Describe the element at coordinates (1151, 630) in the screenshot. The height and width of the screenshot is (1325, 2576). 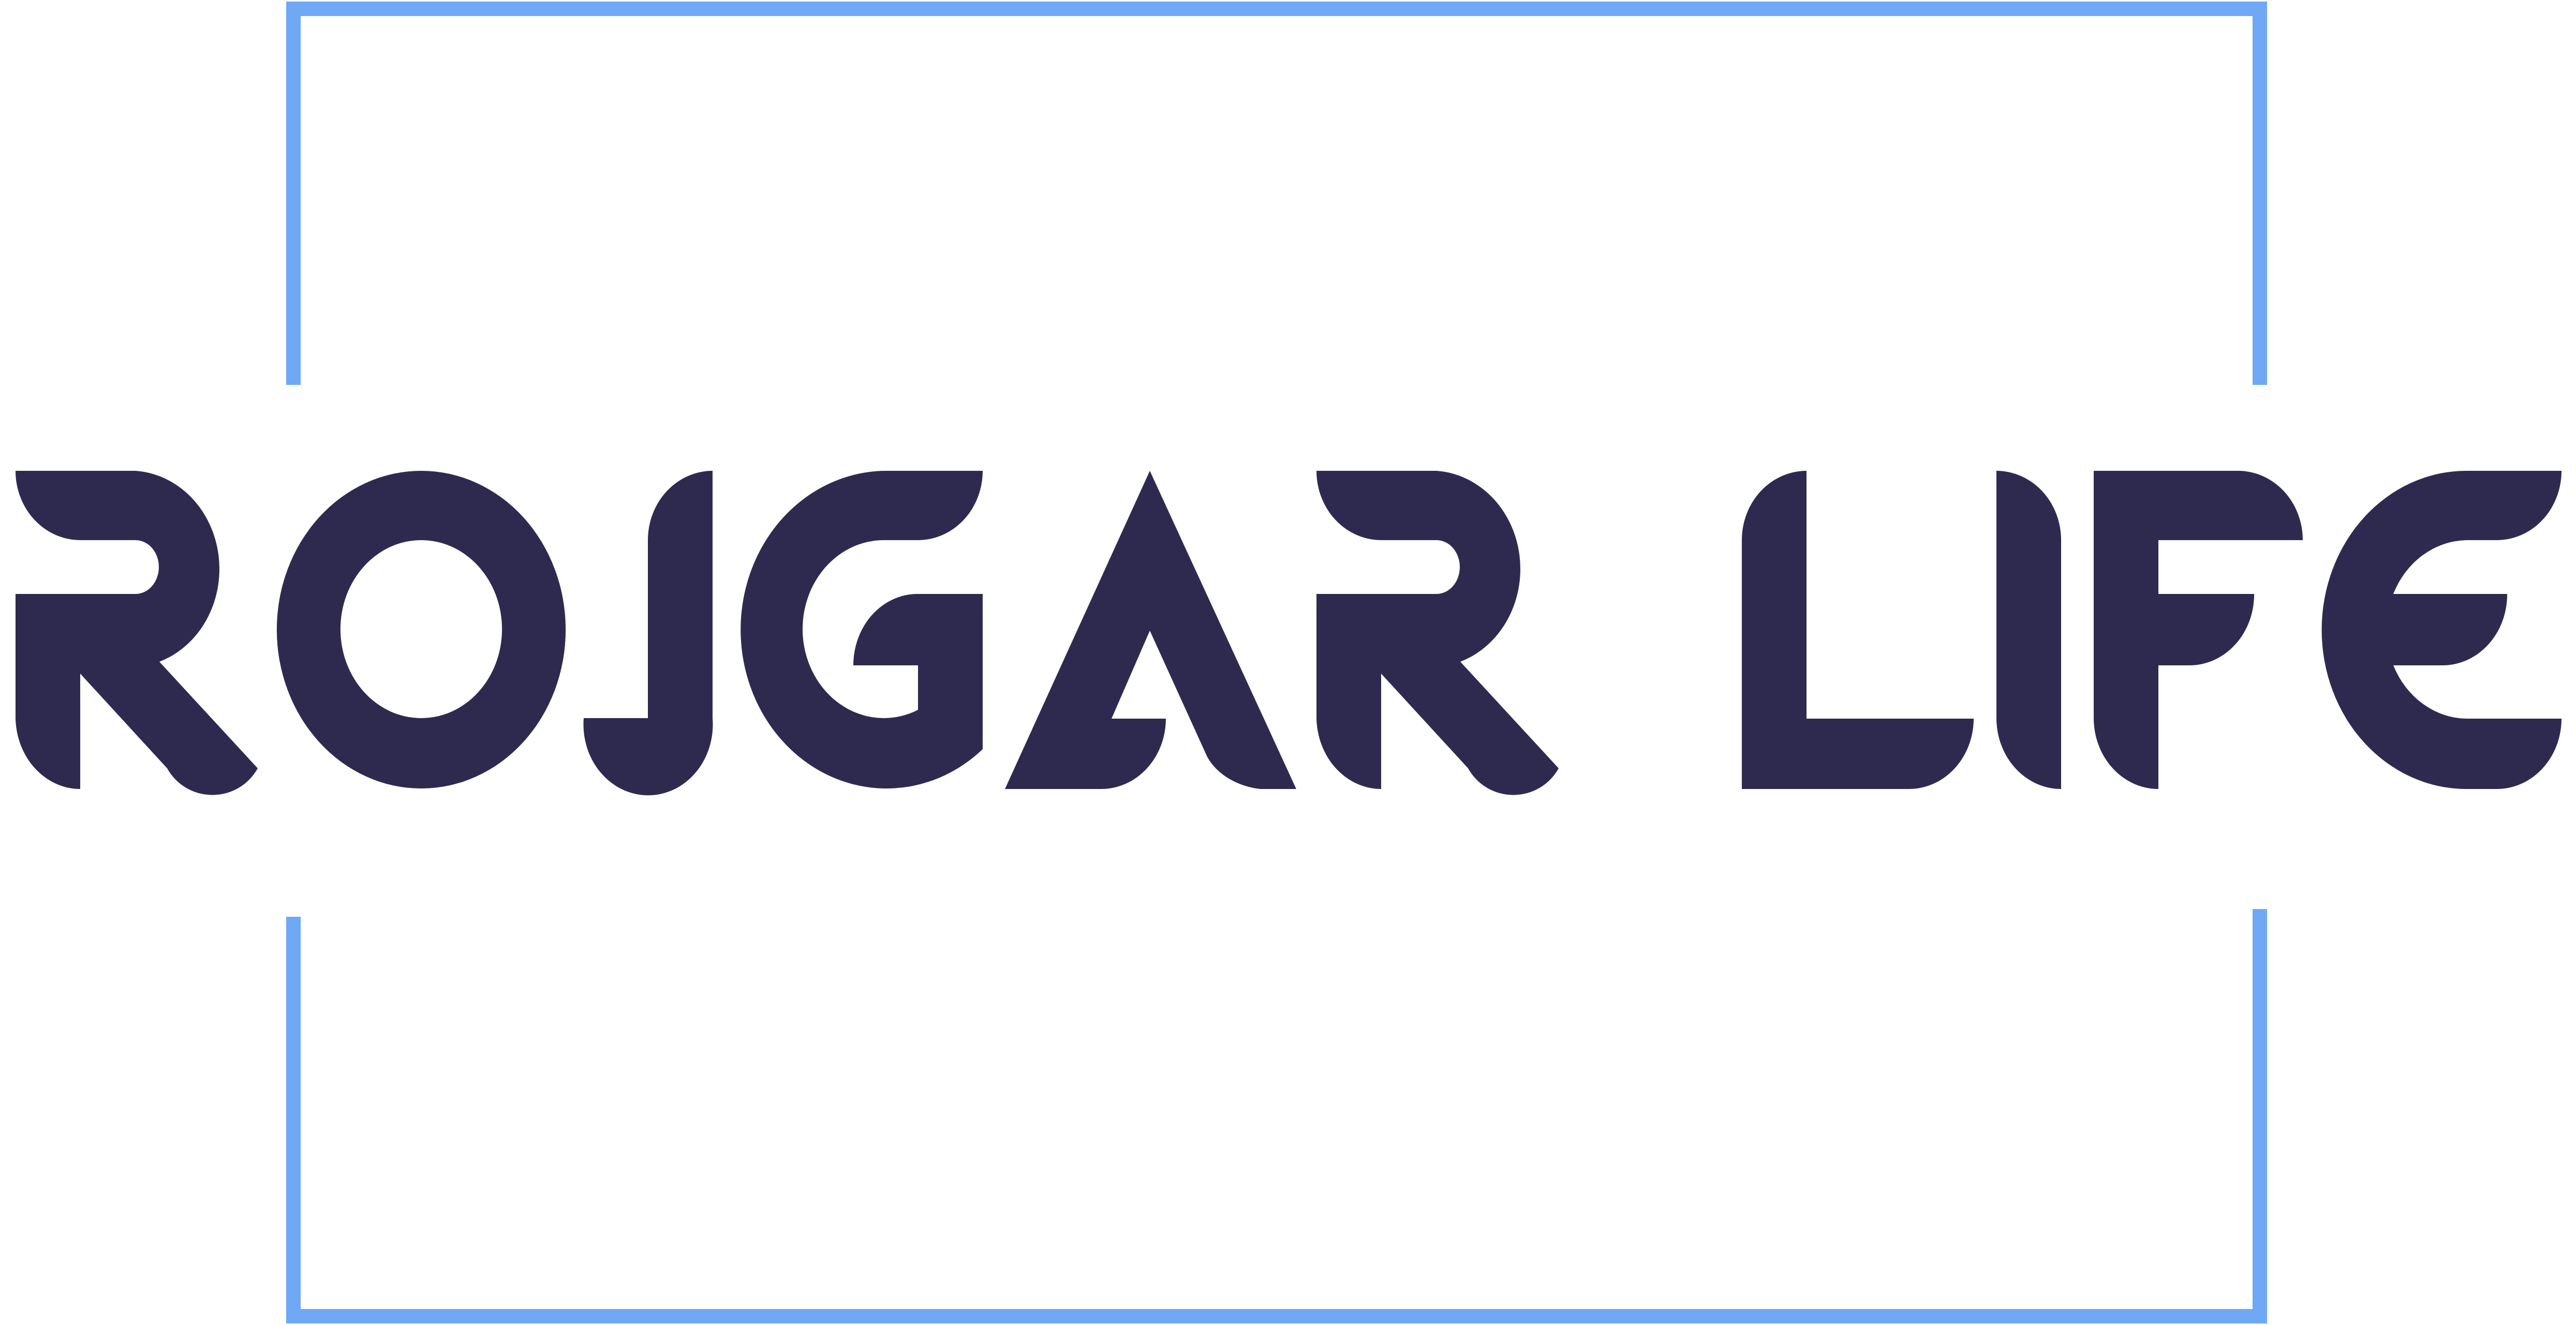
I see `letter-a` at that location.